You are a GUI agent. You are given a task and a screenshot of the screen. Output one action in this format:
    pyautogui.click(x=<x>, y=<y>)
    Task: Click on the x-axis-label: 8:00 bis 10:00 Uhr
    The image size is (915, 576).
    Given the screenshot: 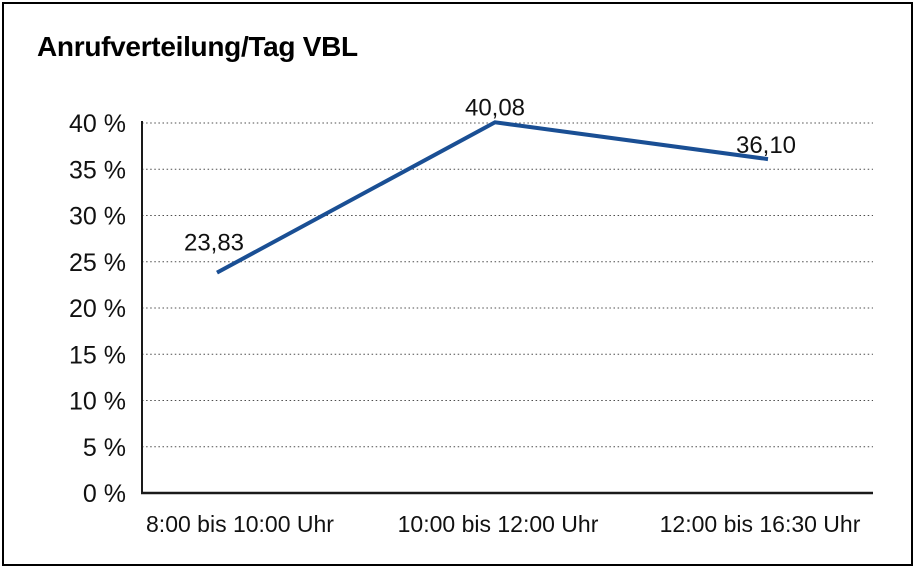 What is the action you would take?
    pyautogui.click(x=240, y=524)
    